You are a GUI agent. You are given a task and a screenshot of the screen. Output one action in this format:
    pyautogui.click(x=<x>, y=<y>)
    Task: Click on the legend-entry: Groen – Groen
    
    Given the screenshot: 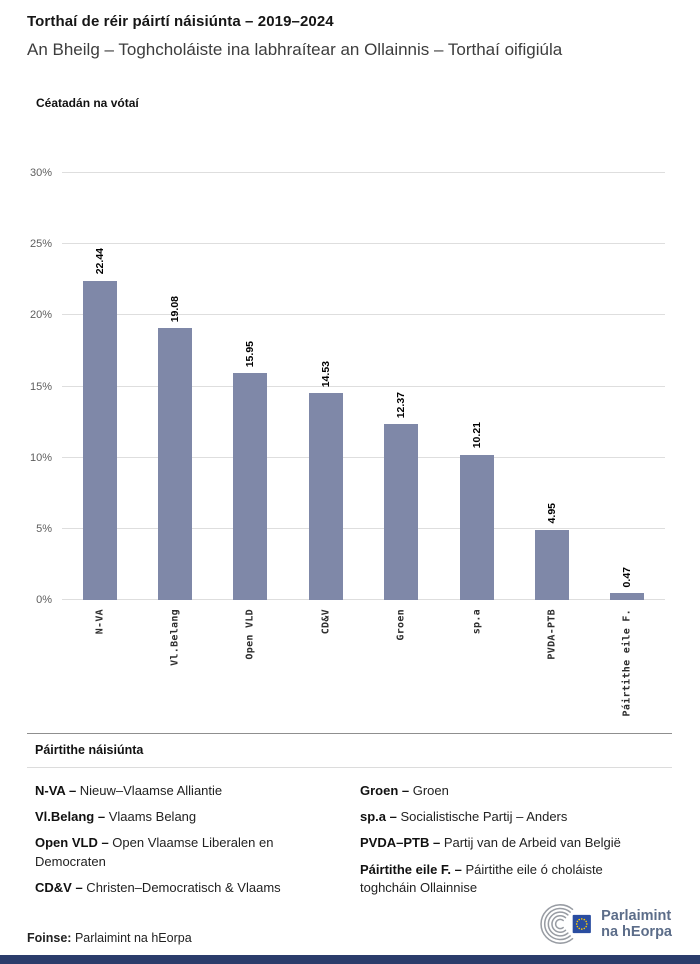 What is the action you would take?
    pyautogui.click(x=404, y=790)
    